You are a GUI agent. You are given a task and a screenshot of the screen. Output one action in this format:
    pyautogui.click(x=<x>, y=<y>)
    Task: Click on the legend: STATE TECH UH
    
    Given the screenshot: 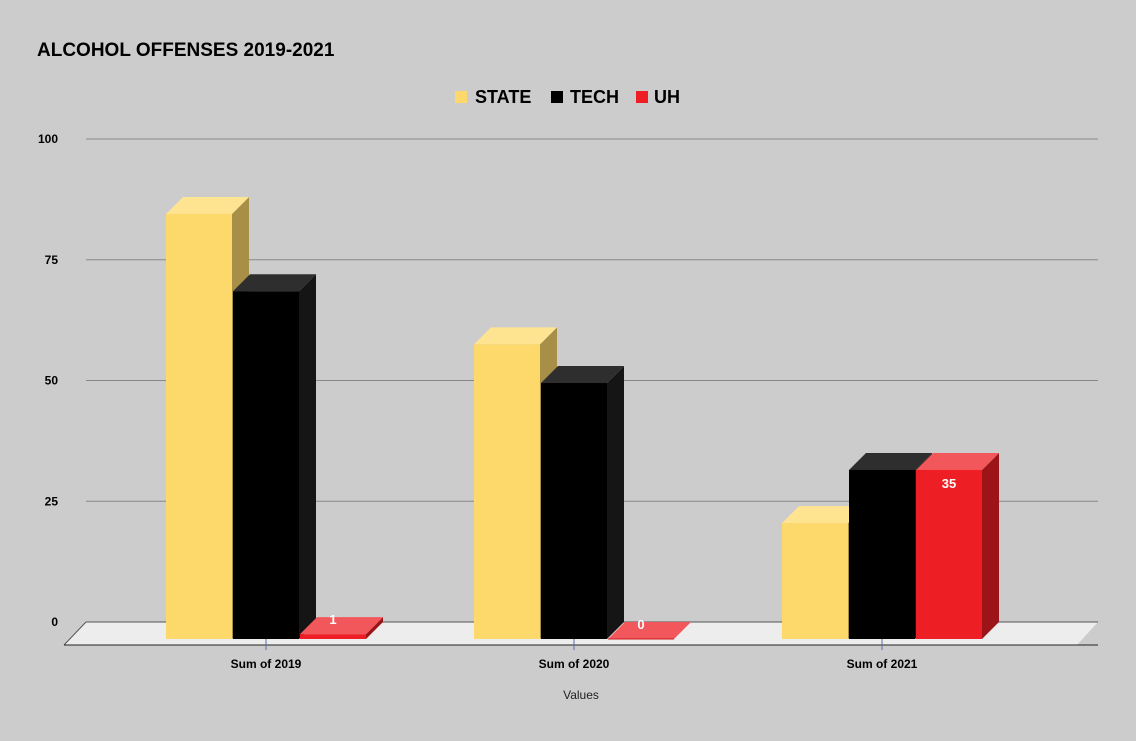 What is the action you would take?
    pyautogui.click(x=567, y=97)
    